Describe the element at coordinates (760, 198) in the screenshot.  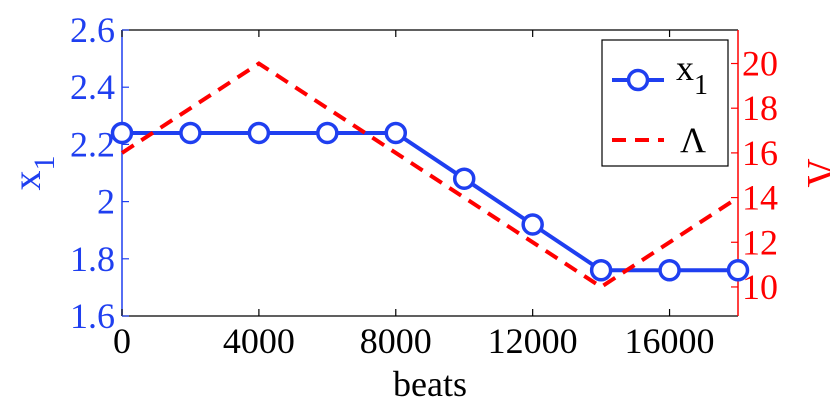
I see `y-right-tick-label: 14` at that location.